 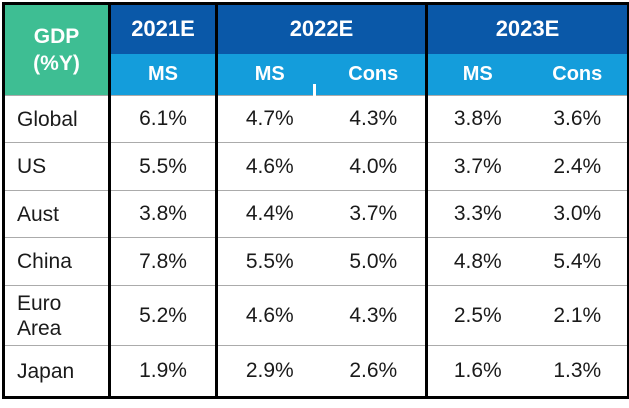 What do you see at coordinates (578, 261) in the screenshot?
I see `cell-value: 5.4%` at bounding box center [578, 261].